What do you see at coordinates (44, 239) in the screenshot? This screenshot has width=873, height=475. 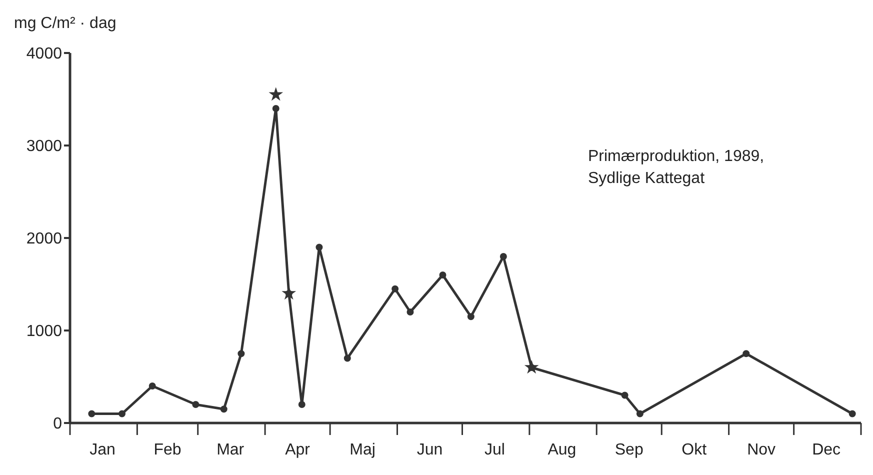 I see `y-tick-label: 2000` at bounding box center [44, 239].